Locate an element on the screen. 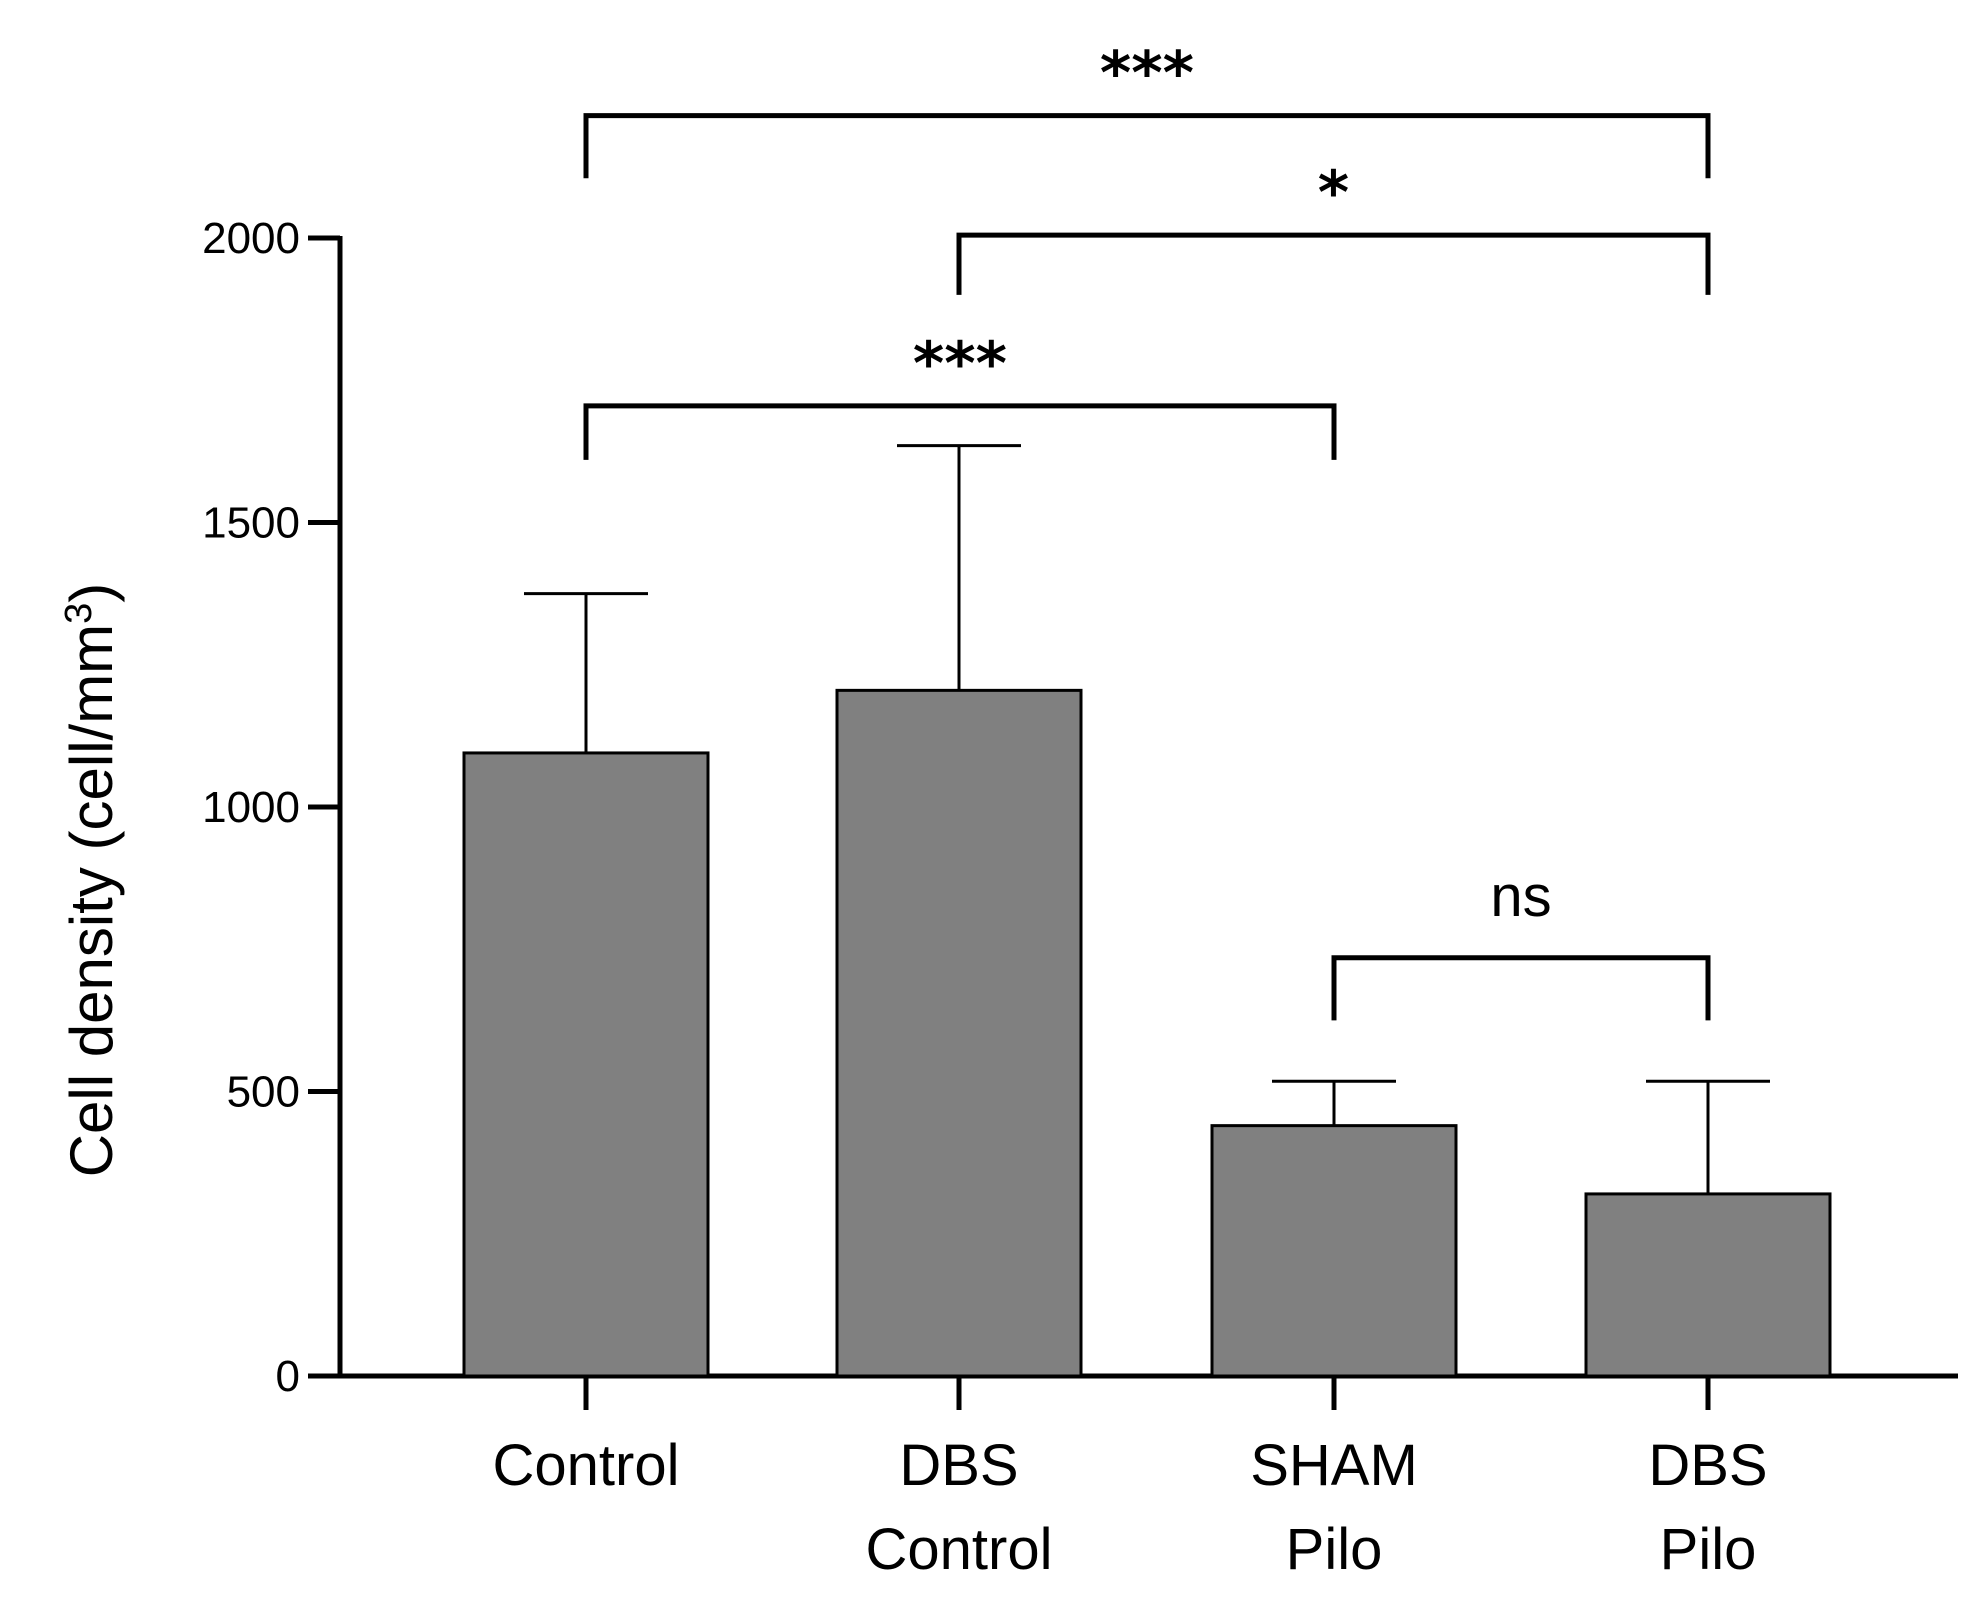  y-tick-label-2000: 2000 is located at coordinates (251, 238).